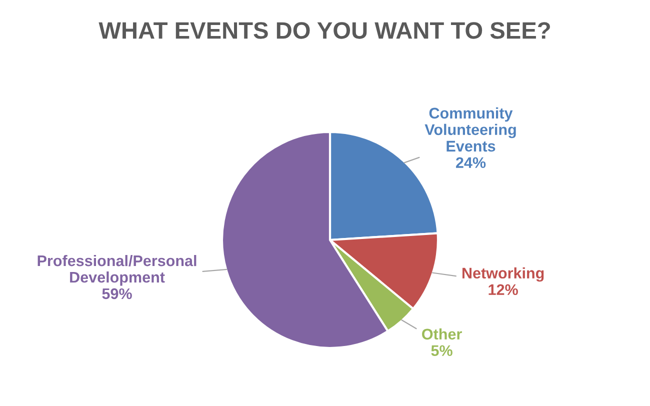  I want to click on data-label: 5%, so click(441, 350).